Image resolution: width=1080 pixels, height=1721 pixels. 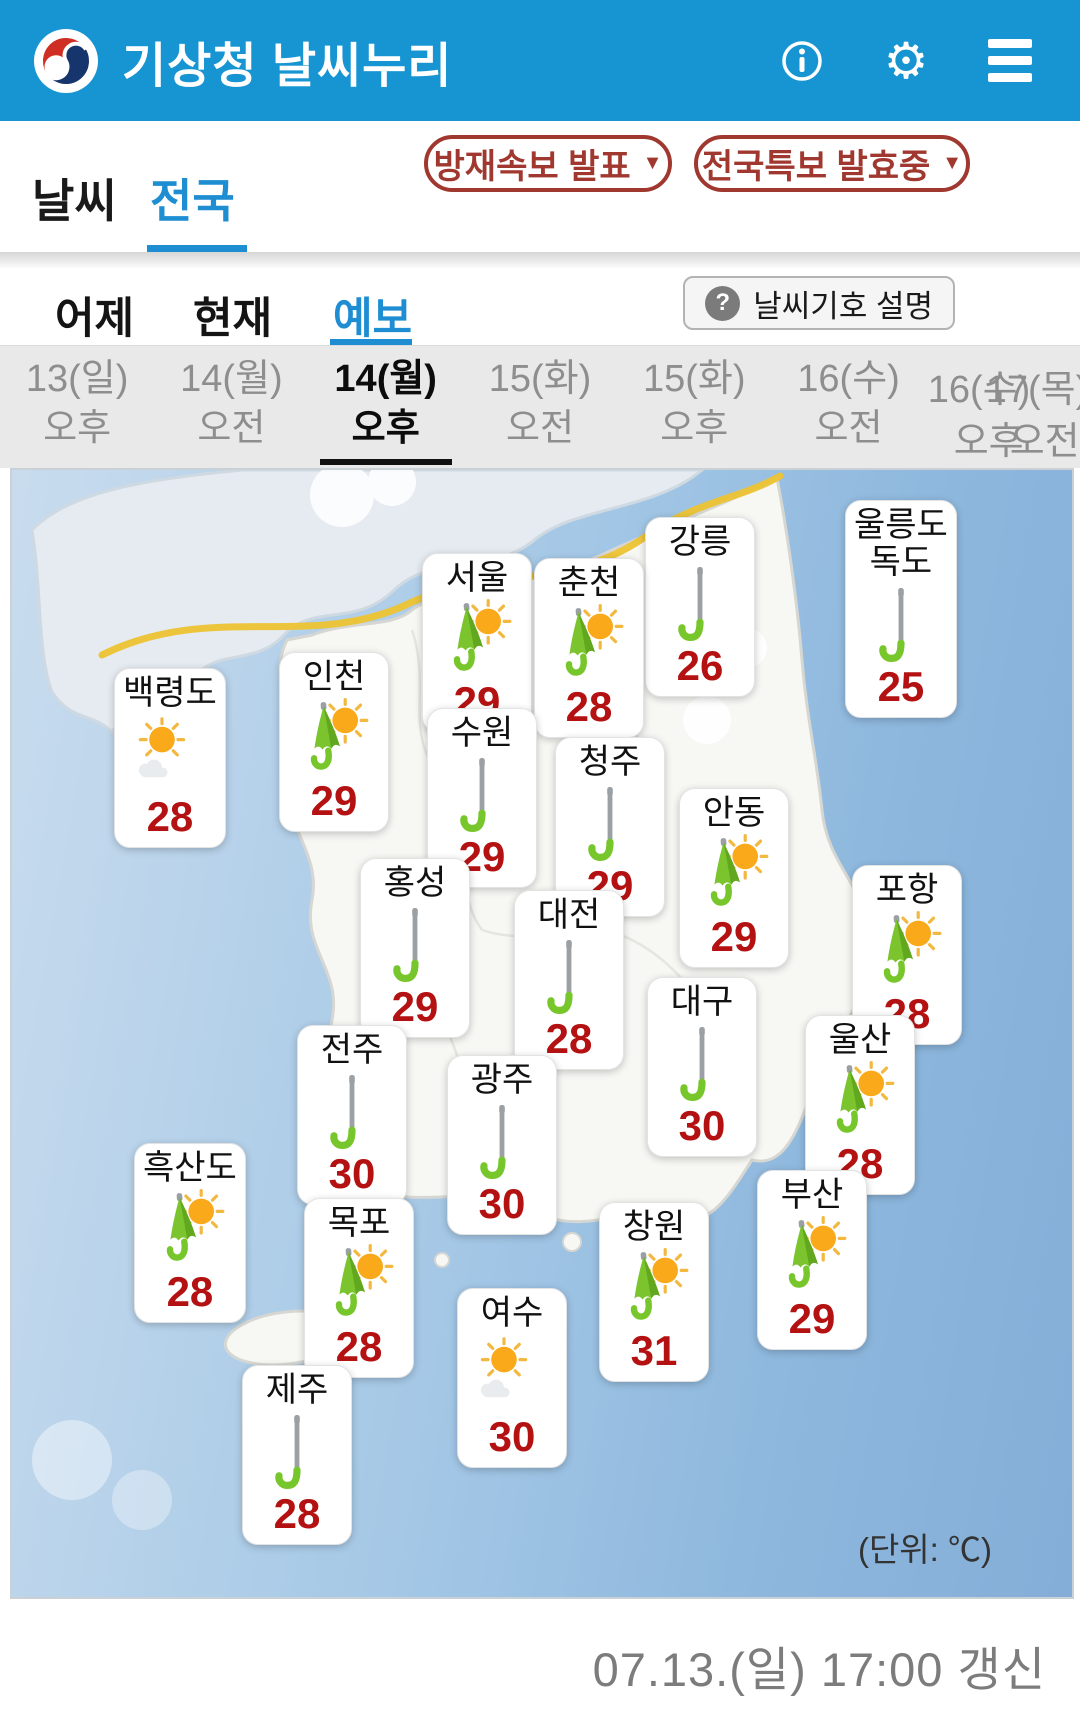 I want to click on date-tab-15(화)-오후: 15(화) 오후, so click(x=694, y=407).